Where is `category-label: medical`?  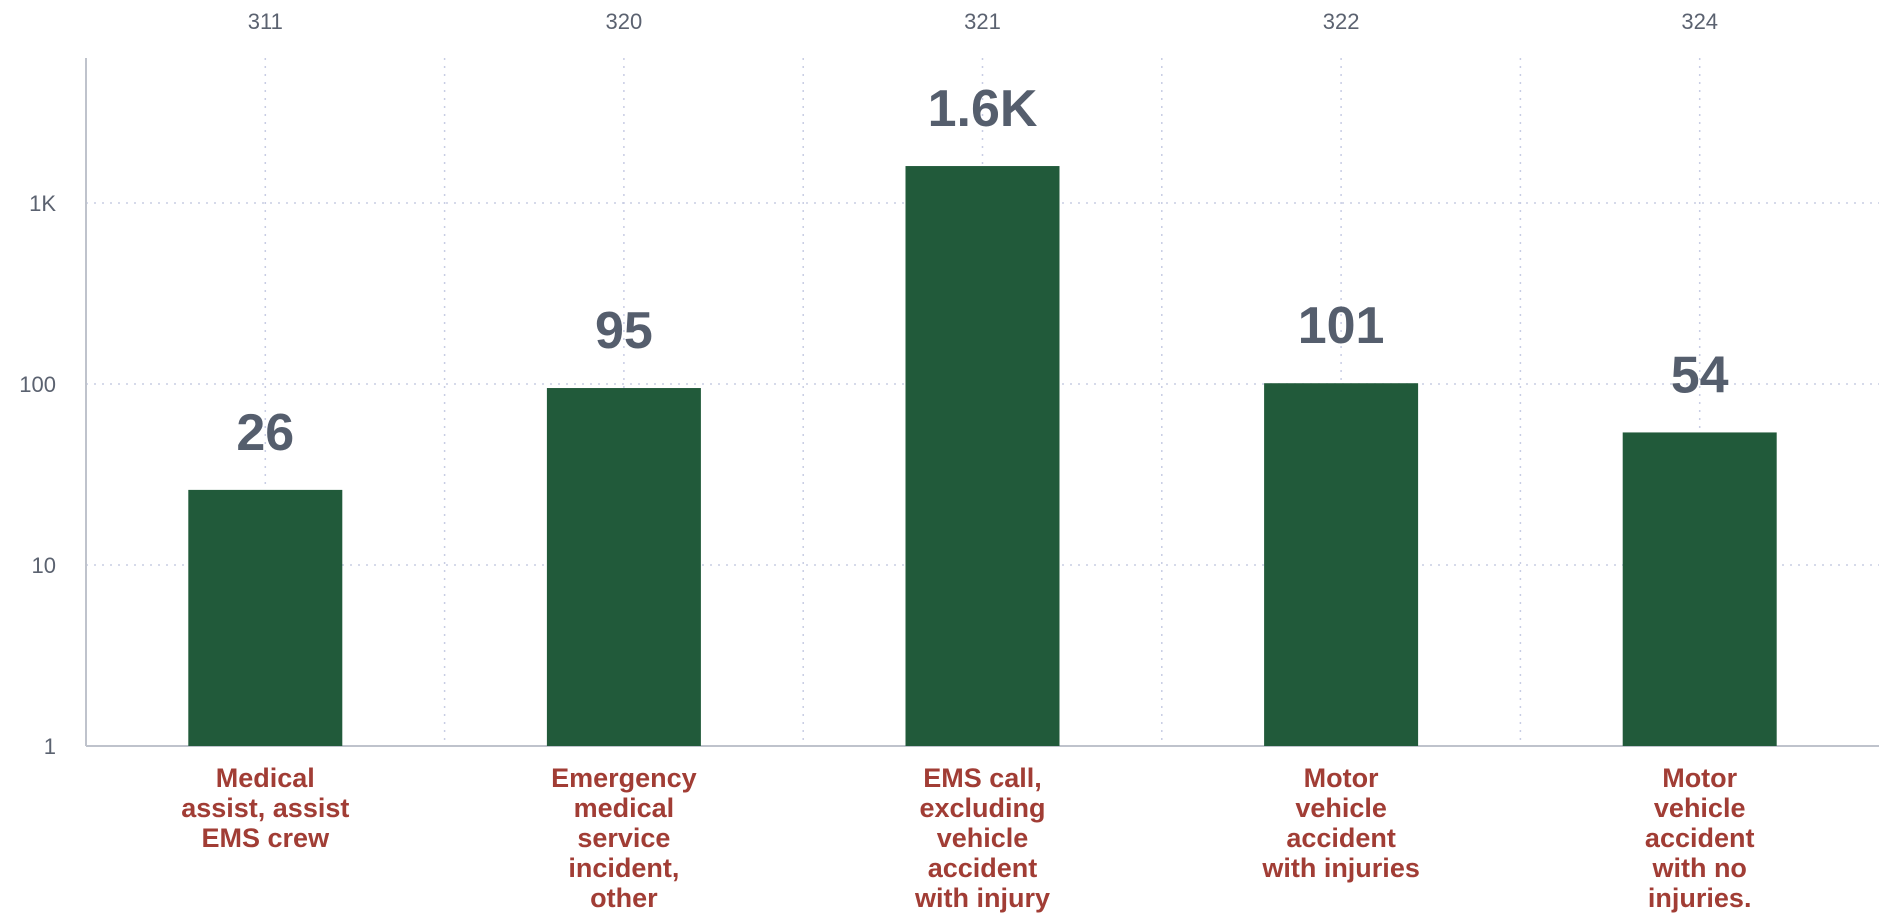
category-label: medical is located at coordinates (624, 808).